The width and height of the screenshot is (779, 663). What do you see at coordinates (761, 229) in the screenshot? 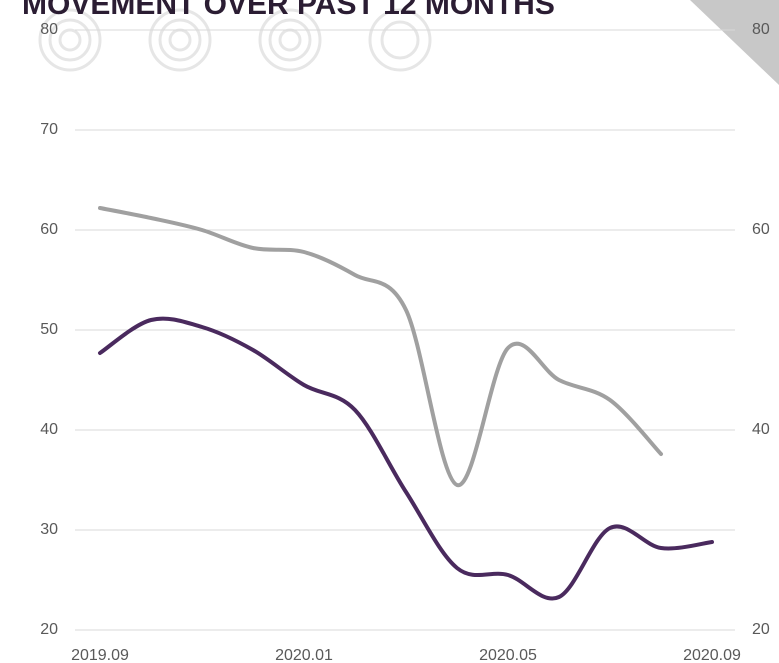
I see `y2-tick-label: 60` at bounding box center [761, 229].